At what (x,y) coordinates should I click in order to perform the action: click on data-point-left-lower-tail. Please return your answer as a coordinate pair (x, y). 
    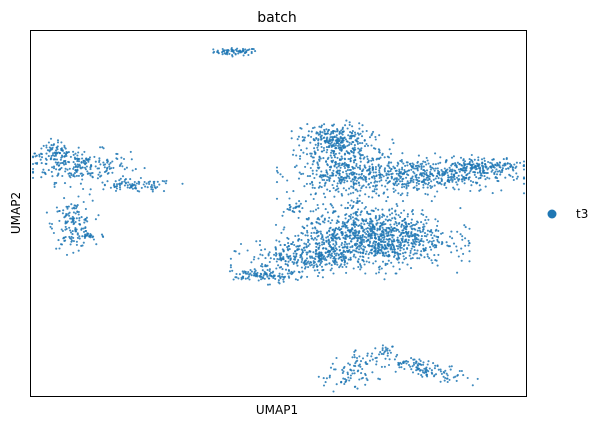
    Looking at the image, I should click on (92, 237).